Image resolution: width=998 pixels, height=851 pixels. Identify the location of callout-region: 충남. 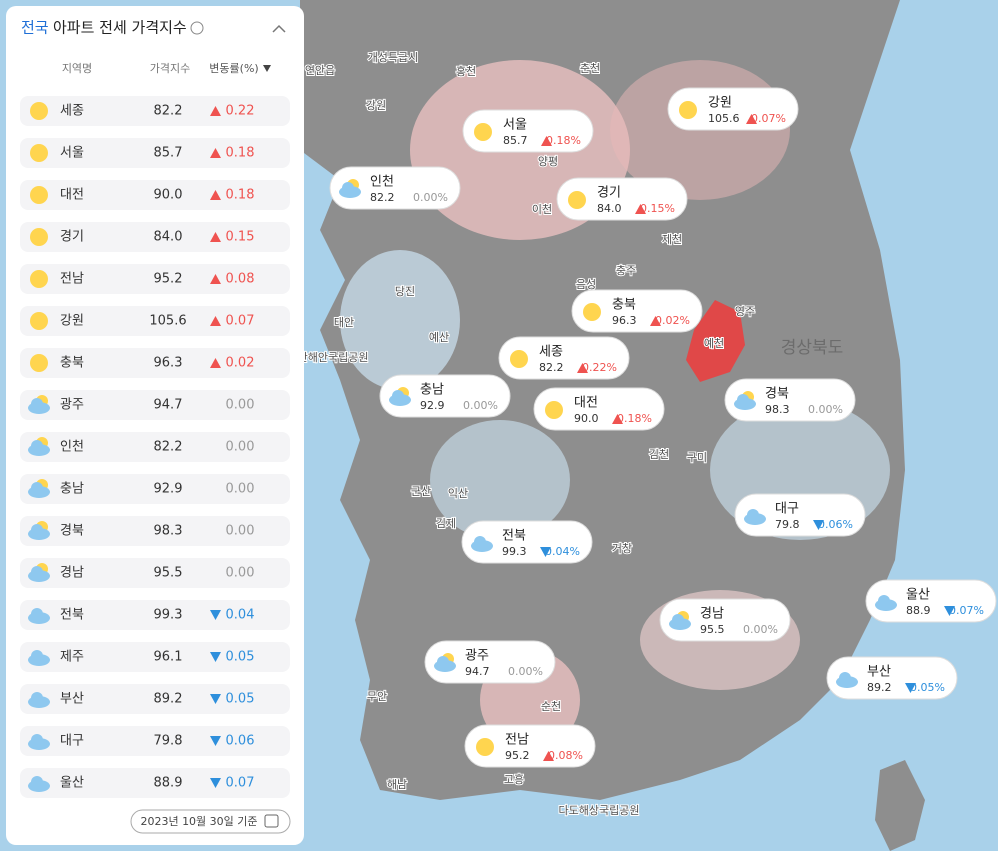
(432, 390).